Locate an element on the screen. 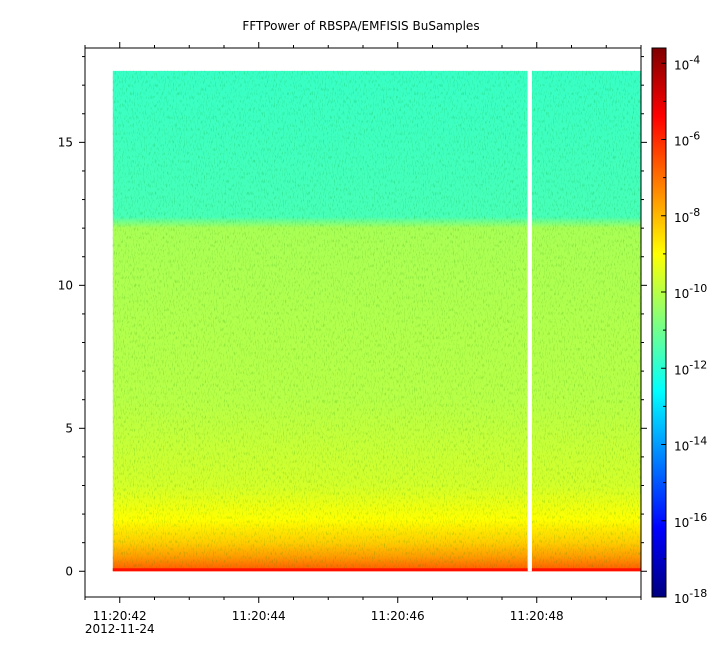 The image size is (724, 656). colorbar-tick-label: 10⁻¹⁶ is located at coordinates (690, 520).